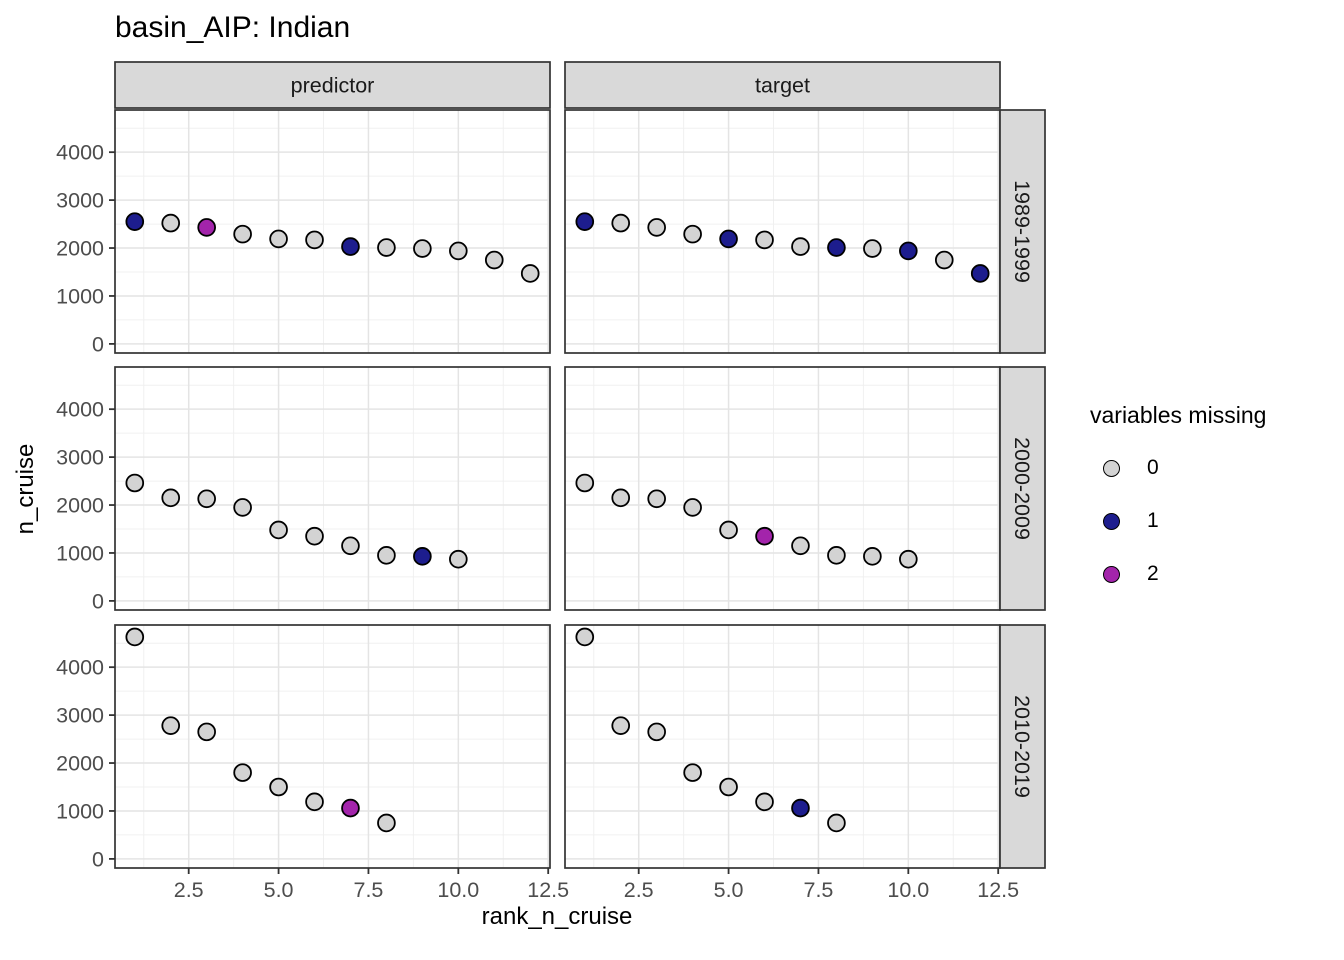 The image size is (1344, 960). I want to click on legend-entry: 1, so click(1178, 521).